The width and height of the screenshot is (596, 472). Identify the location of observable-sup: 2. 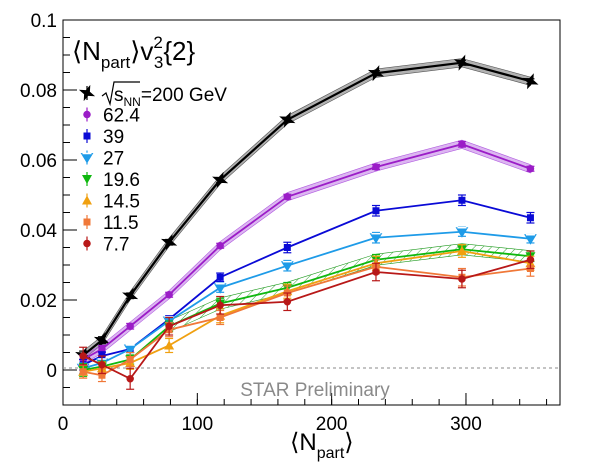
(157, 42).